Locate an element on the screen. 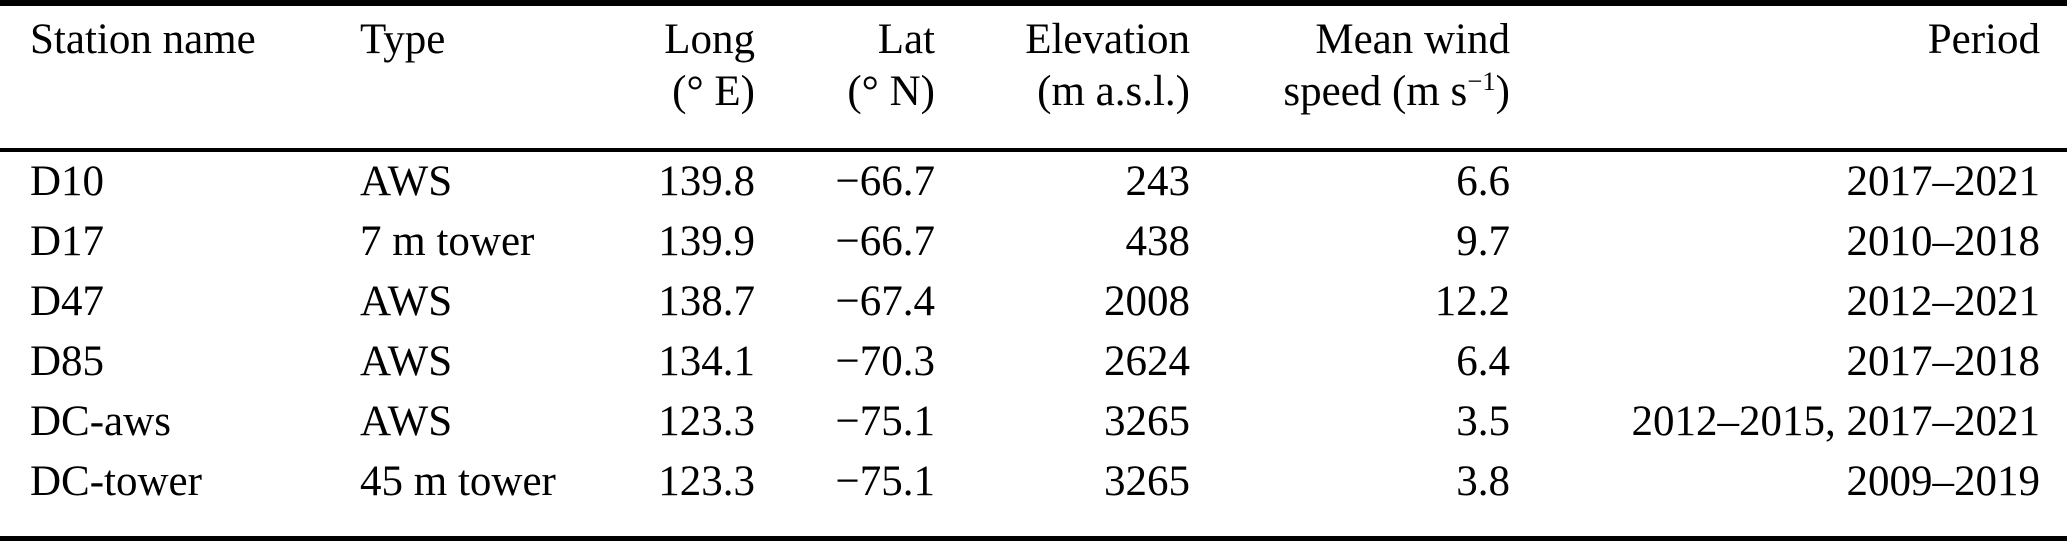 Image resolution: width=2067 pixels, height=545 pixels. cell-station: D10 is located at coordinates (67, 181).